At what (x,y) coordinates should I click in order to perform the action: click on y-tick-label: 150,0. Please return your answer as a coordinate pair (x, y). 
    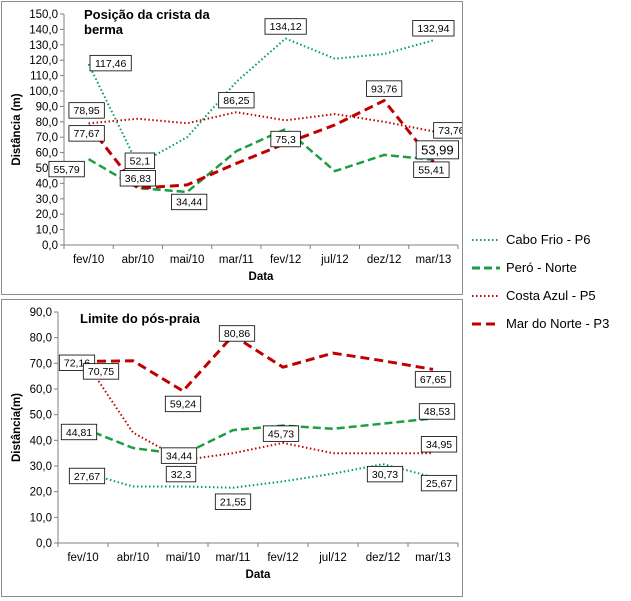
    Looking at the image, I should click on (43, 15).